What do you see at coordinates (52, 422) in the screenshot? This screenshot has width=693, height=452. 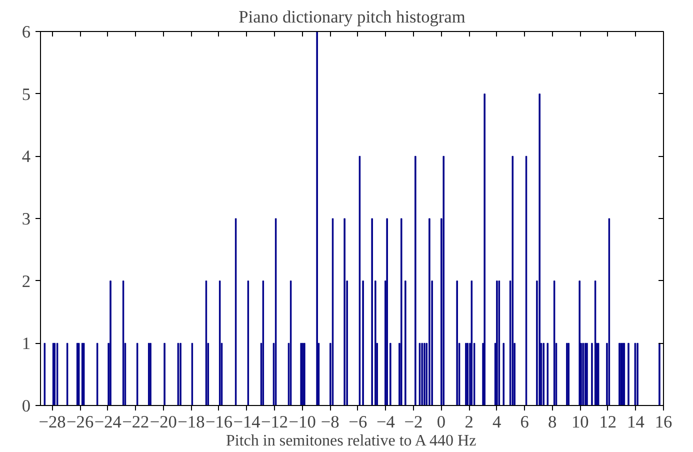 I see `x-tick-label: −28` at bounding box center [52, 422].